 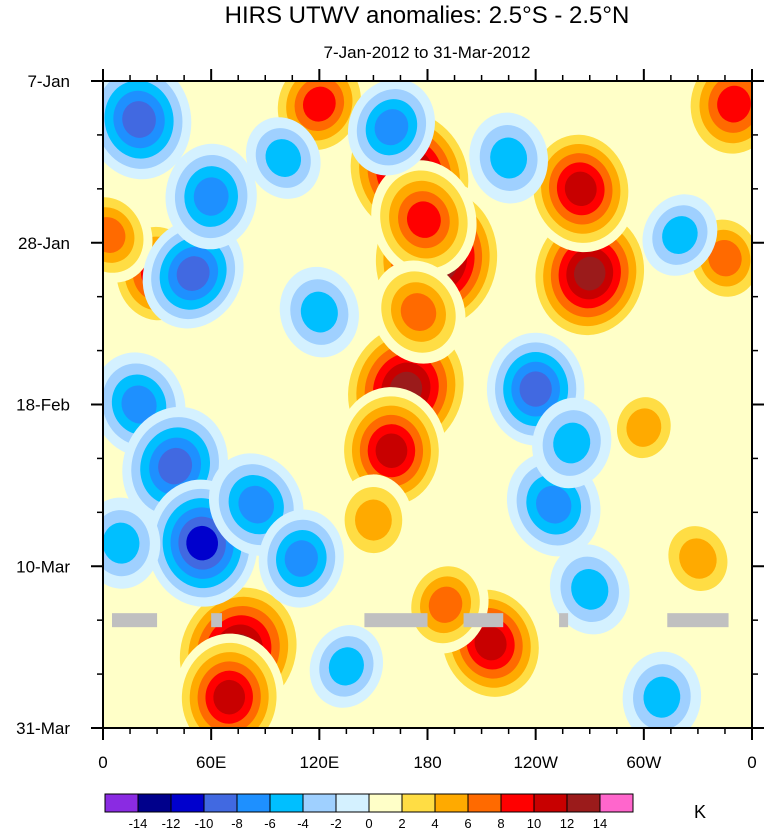 I want to click on y-tick-label: 10-Mar, so click(x=43, y=566).